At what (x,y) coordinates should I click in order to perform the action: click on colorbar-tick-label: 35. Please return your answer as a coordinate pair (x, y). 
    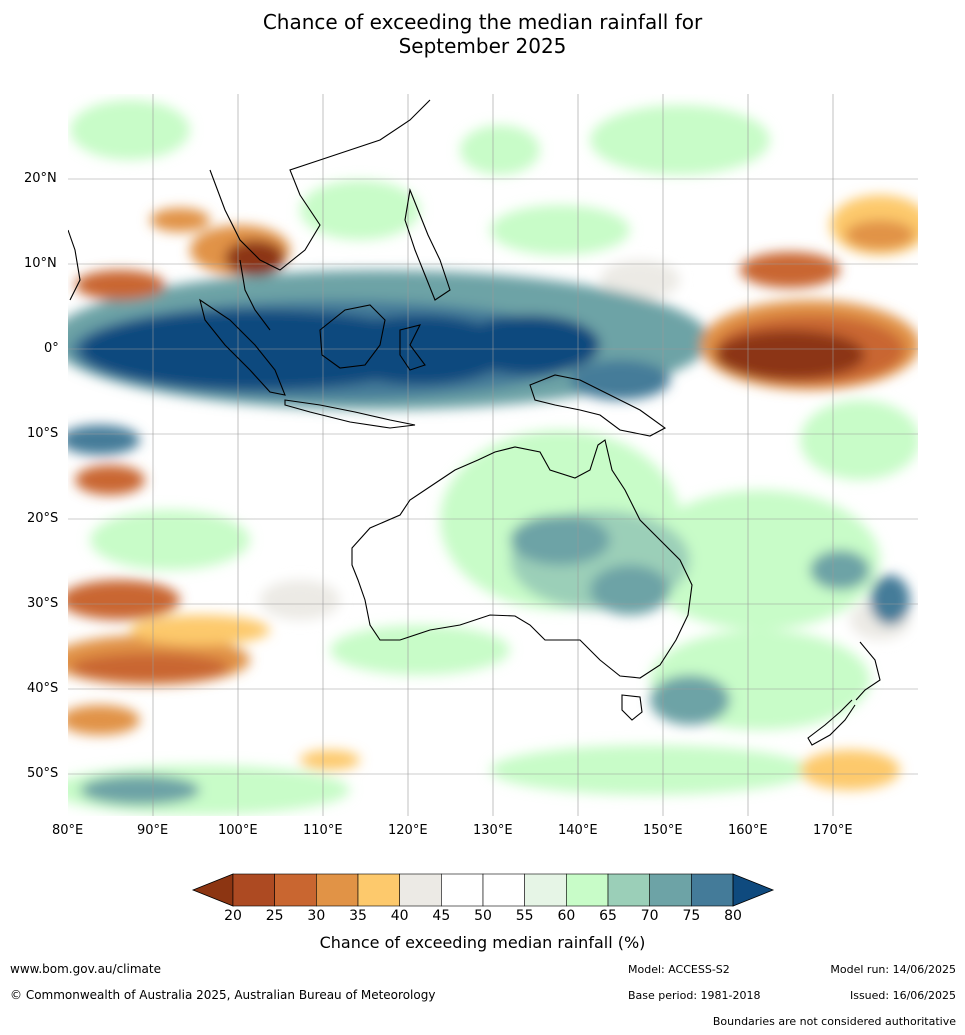
    Looking at the image, I should click on (358, 916).